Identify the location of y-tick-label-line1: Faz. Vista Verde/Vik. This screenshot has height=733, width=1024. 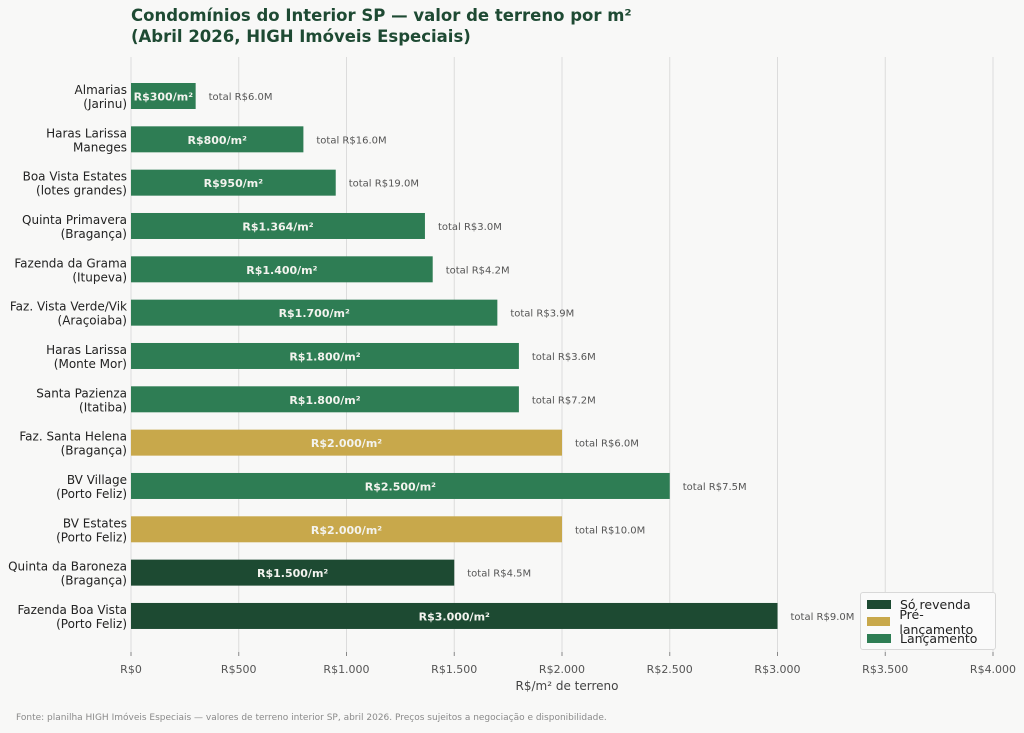
(68, 307).